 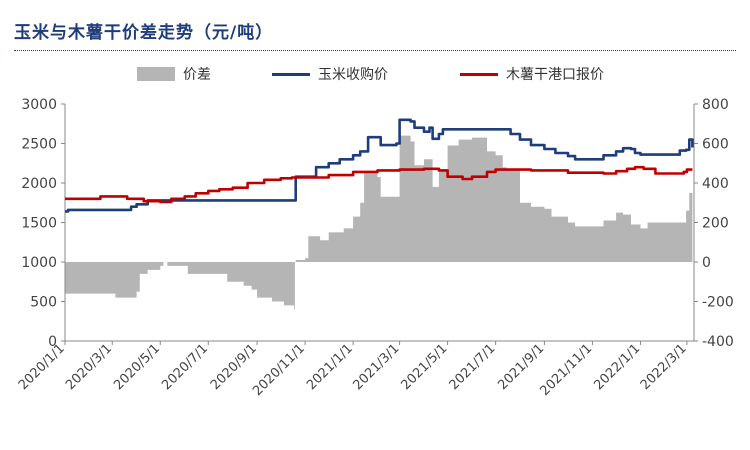 What do you see at coordinates (555, 75) in the screenshot?
I see `legend-label-cassava: 木薯干港口报价` at bounding box center [555, 75].